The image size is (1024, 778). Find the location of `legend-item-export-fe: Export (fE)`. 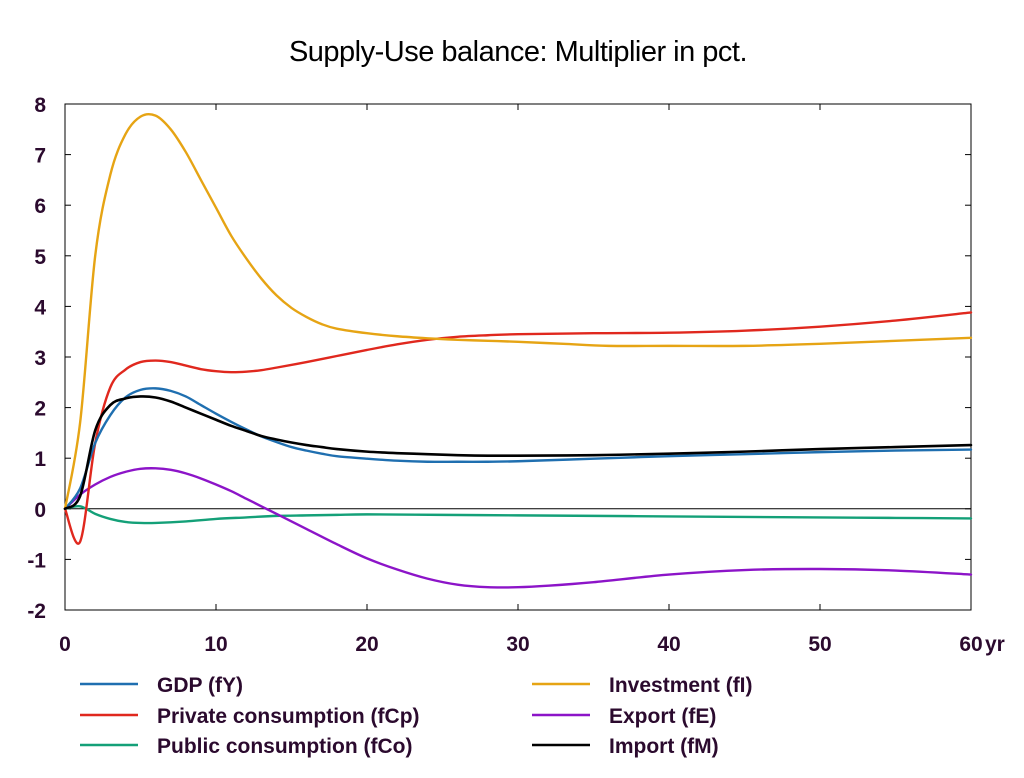

legend-item-export-fe: Export (fE) is located at coordinates (624, 716).